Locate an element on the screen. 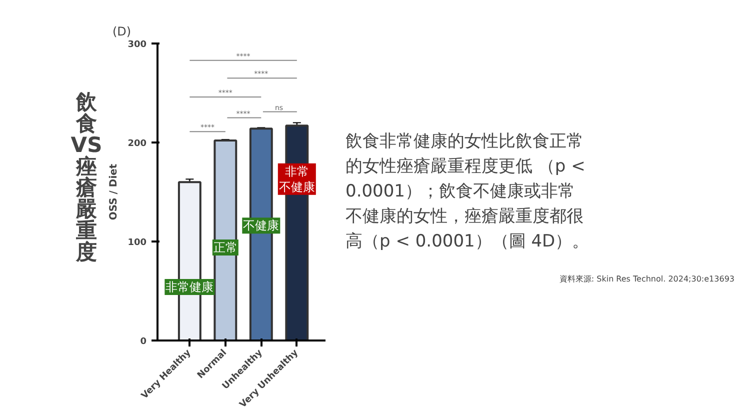  annotation: 非常不健康 is located at coordinates (296, 179).